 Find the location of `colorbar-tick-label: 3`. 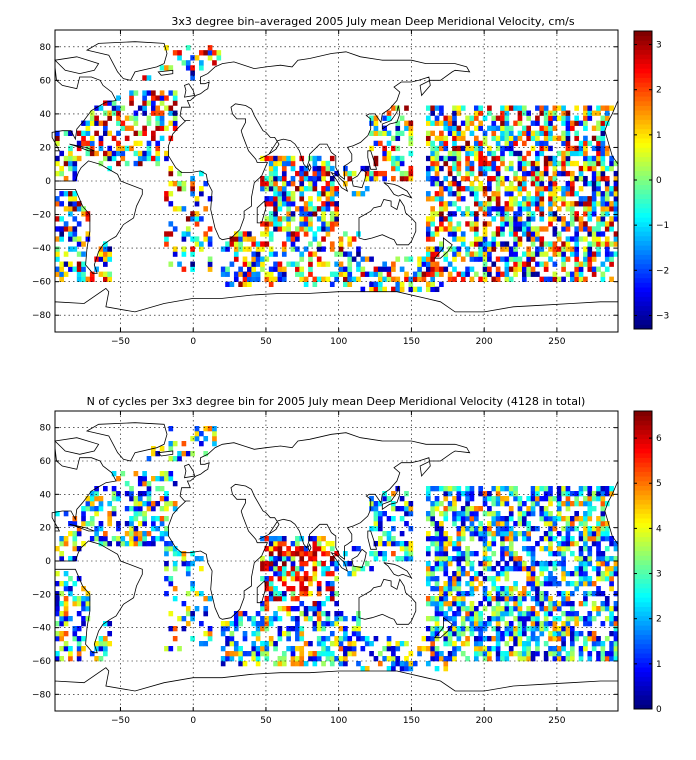

colorbar-tick-label: 3 is located at coordinates (659, 46).